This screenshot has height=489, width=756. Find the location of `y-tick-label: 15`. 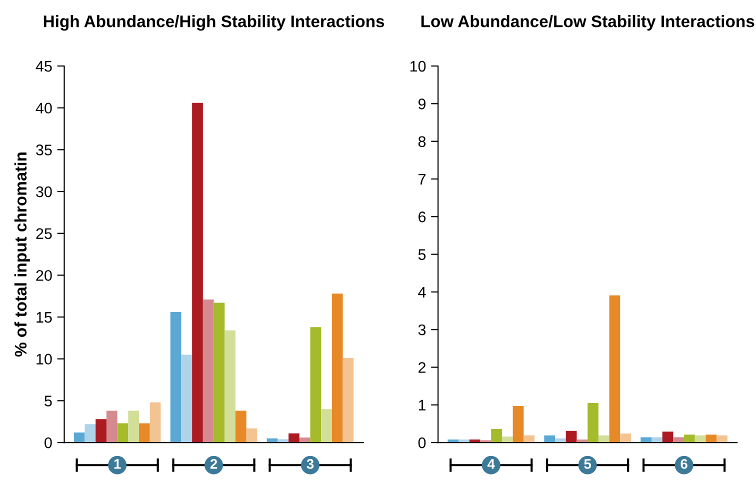

y-tick-label: 15 is located at coordinates (44, 317).